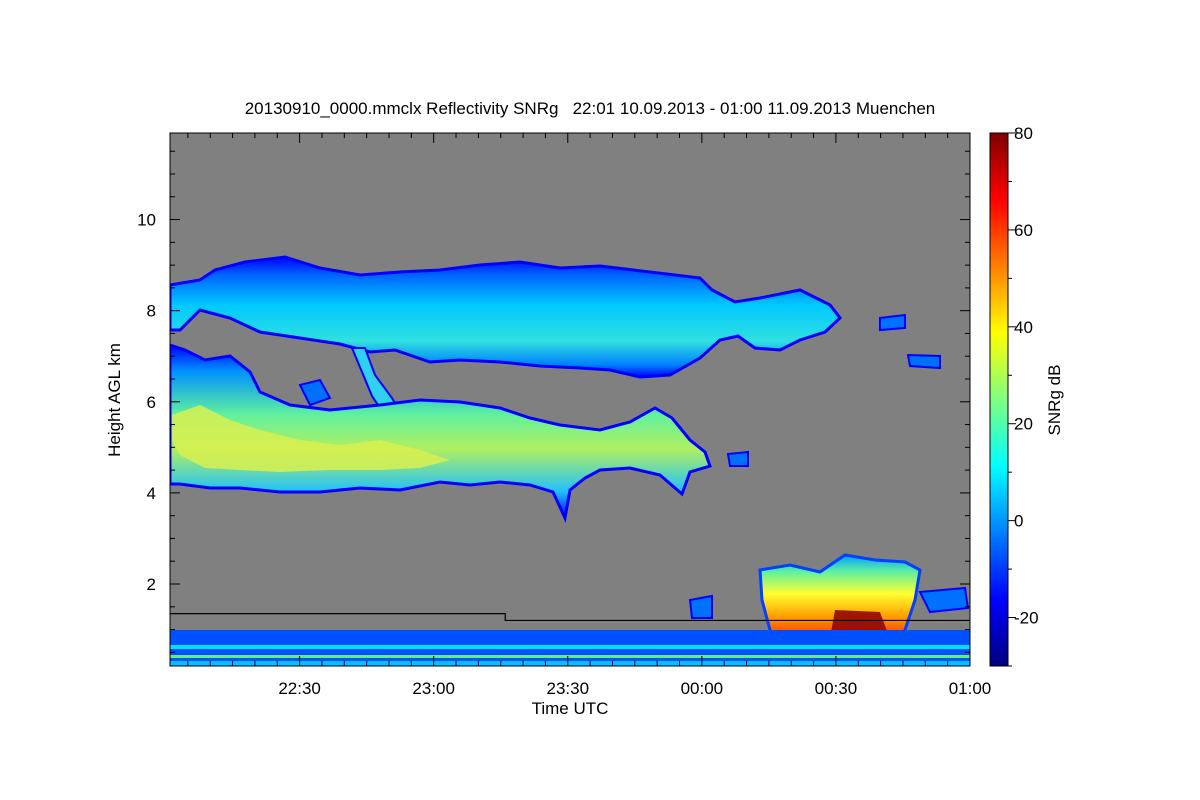 Image resolution: width=1200 pixels, height=800 pixels. What do you see at coordinates (1023, 327) in the screenshot?
I see `colorbar-tick-label: 40` at bounding box center [1023, 327].